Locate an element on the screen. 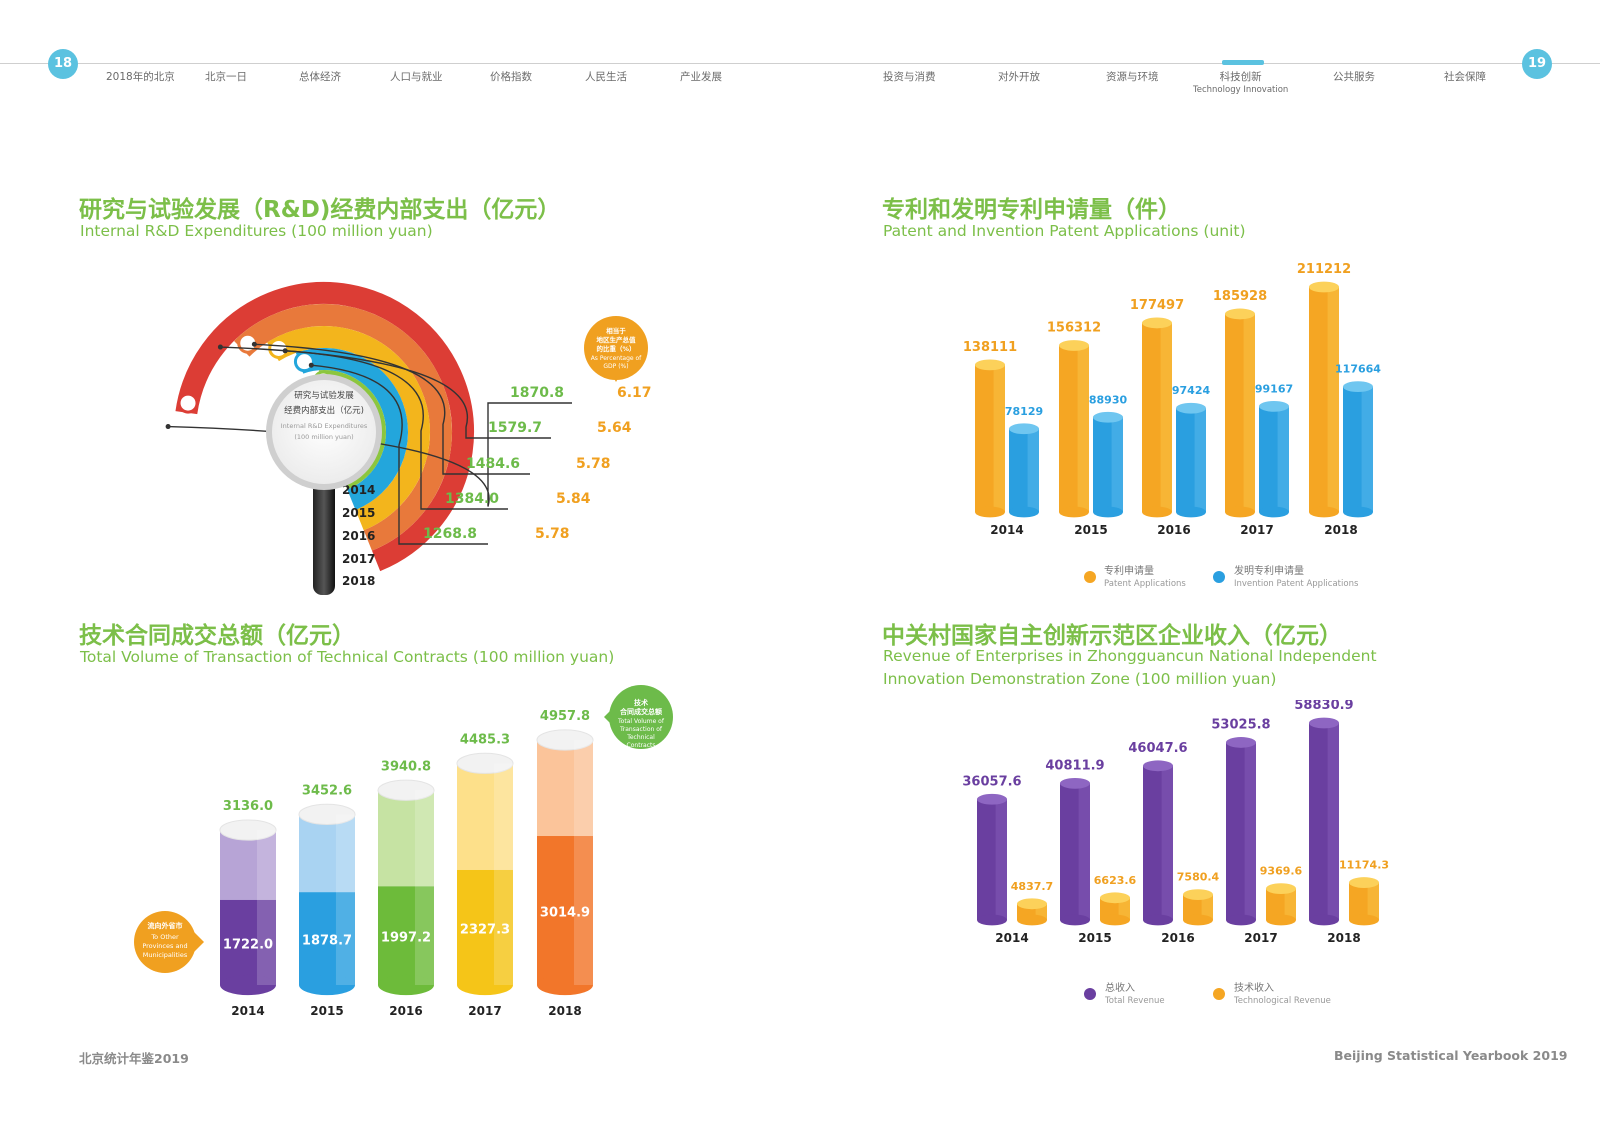 The width and height of the screenshot is (1600, 1138). patent-year-2016: 2016 is located at coordinates (1173, 530).